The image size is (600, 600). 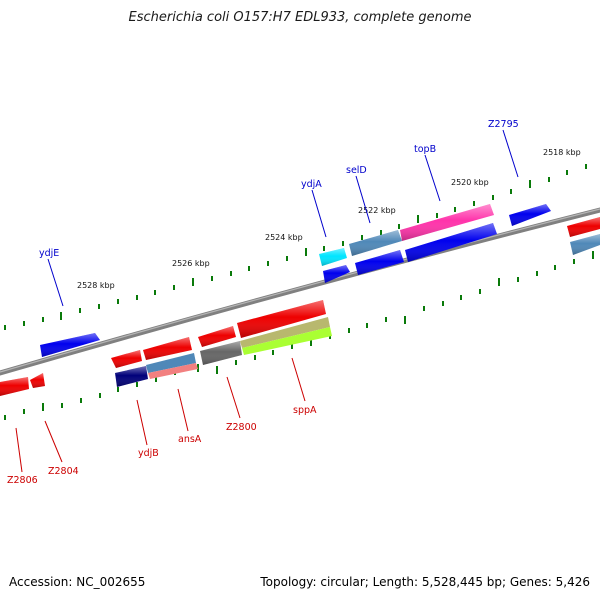 I want to click on label-topB: topB, so click(x=425, y=149).